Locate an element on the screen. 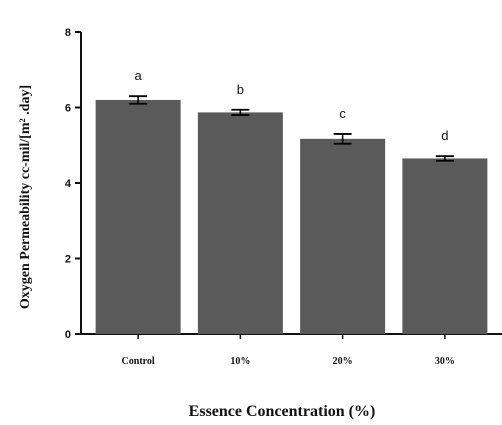 The height and width of the screenshot is (425, 502). x-axis: Control 10% 20% 30% is located at coordinates (291, 350).